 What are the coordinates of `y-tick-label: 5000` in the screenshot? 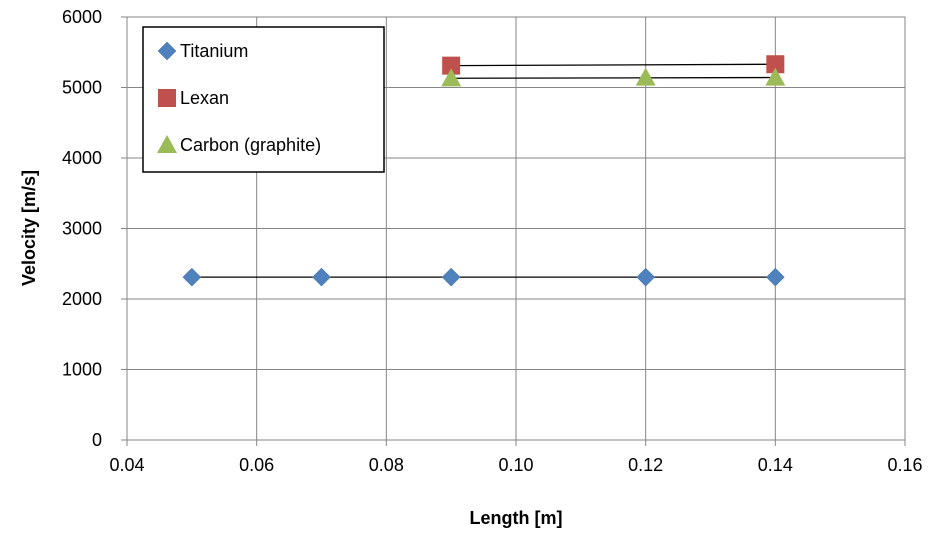 It's located at (82, 88).